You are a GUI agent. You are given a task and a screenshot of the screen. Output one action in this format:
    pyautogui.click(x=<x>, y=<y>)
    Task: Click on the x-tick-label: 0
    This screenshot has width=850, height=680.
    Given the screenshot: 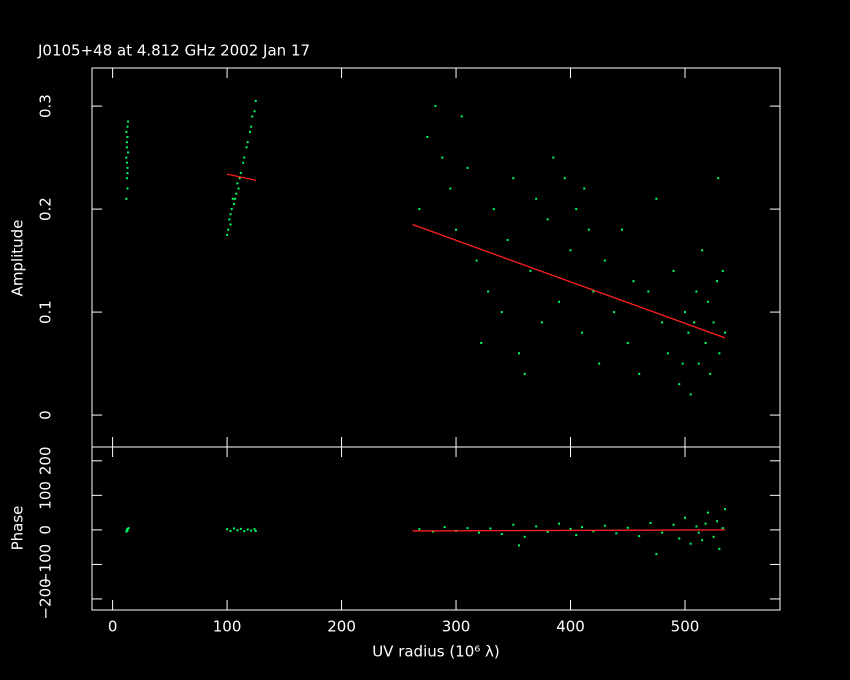 What is the action you would take?
    pyautogui.click(x=113, y=627)
    